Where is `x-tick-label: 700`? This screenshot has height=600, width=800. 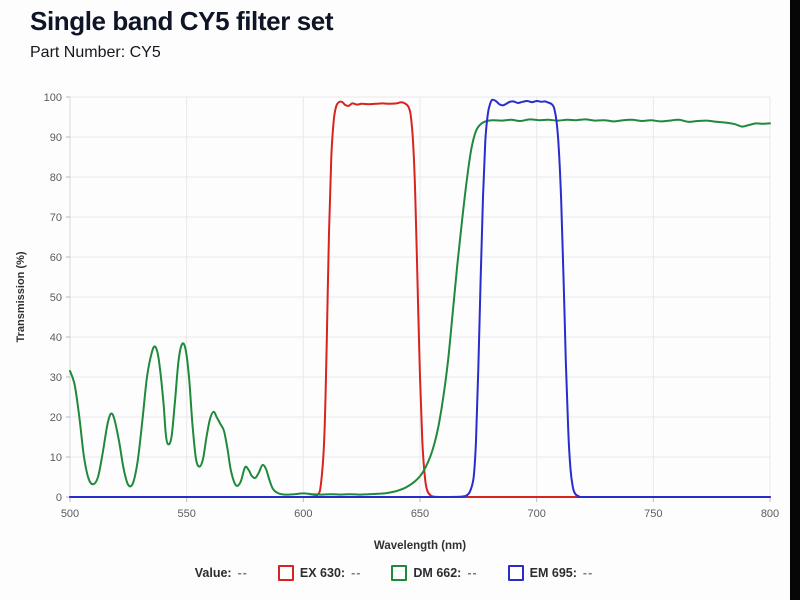
x-tick-label: 700 is located at coordinates (536, 514).